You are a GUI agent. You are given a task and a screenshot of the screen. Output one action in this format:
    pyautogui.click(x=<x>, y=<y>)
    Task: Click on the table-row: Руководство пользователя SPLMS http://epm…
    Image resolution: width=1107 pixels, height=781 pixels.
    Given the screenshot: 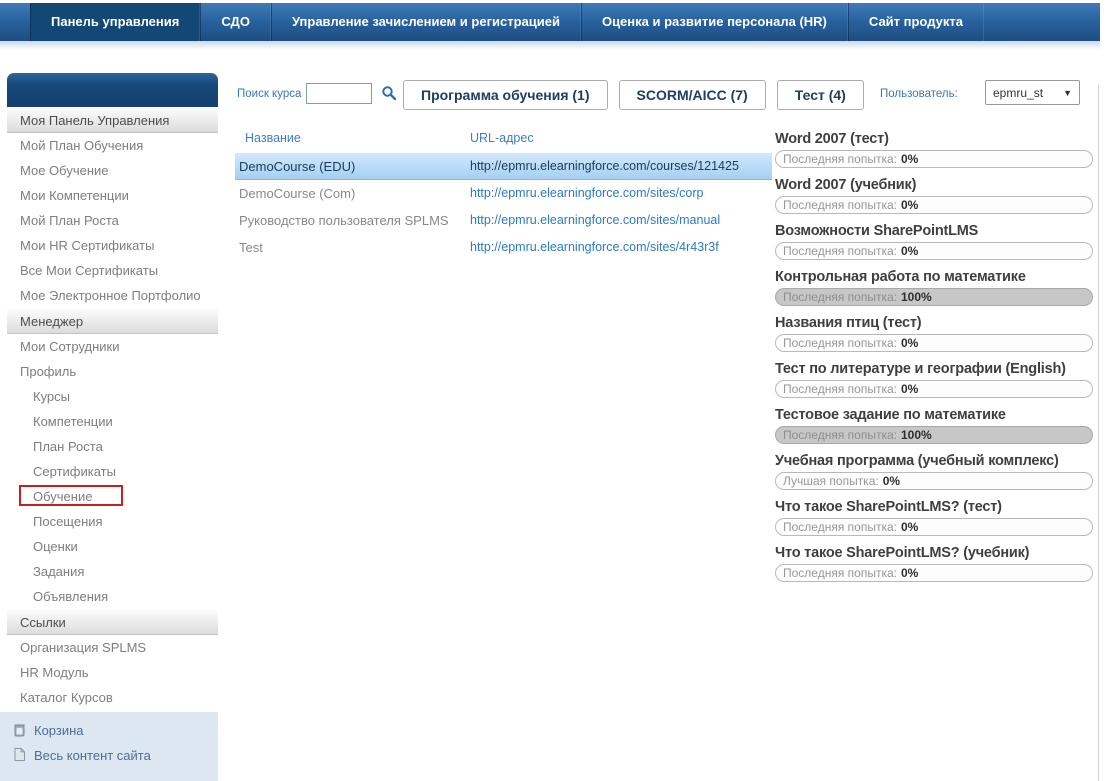 What is the action you would take?
    pyautogui.click(x=503, y=220)
    